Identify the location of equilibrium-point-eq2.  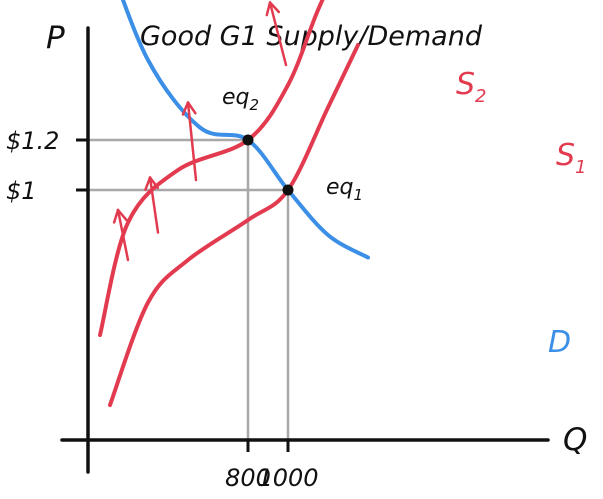
(248, 140).